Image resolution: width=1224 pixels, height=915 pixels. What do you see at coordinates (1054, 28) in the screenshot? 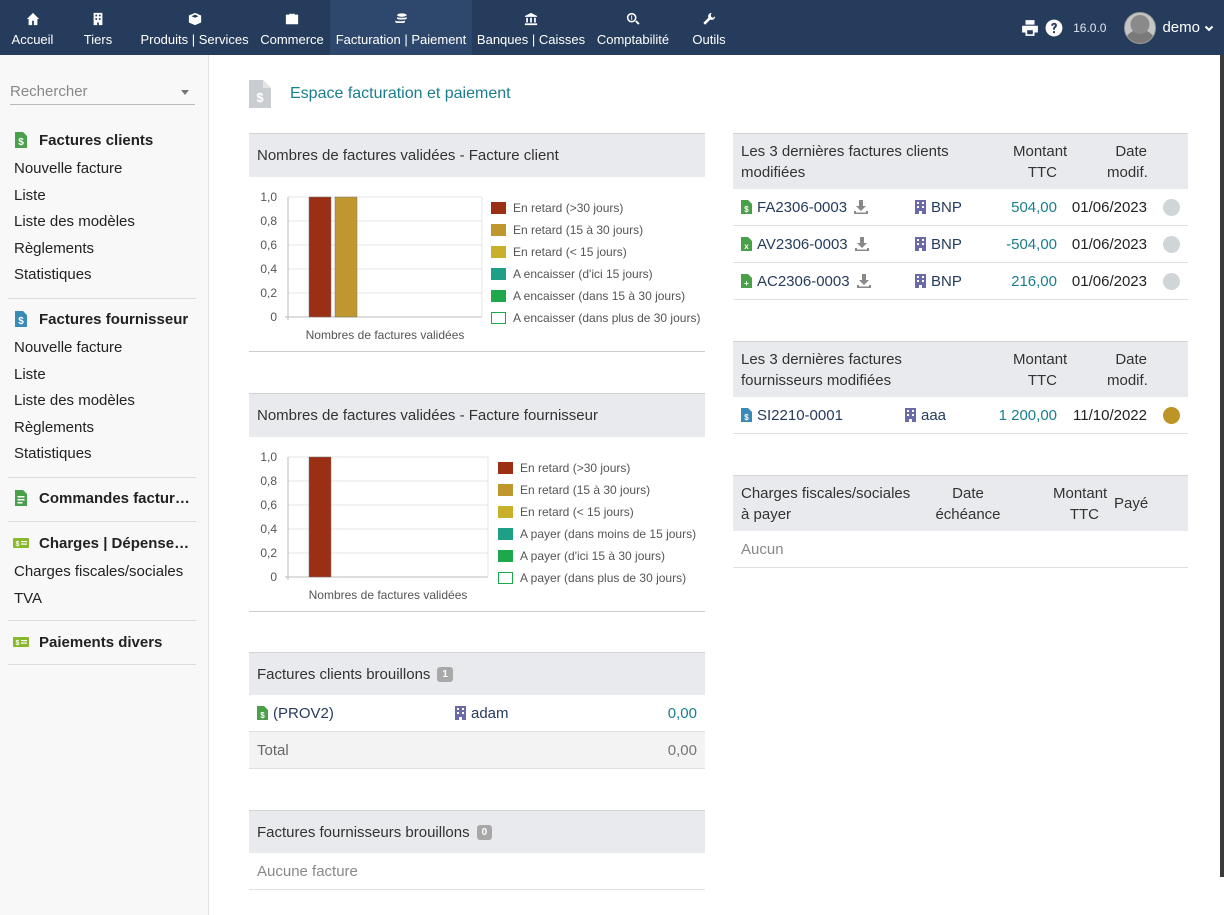
I see `help-icon` at bounding box center [1054, 28].